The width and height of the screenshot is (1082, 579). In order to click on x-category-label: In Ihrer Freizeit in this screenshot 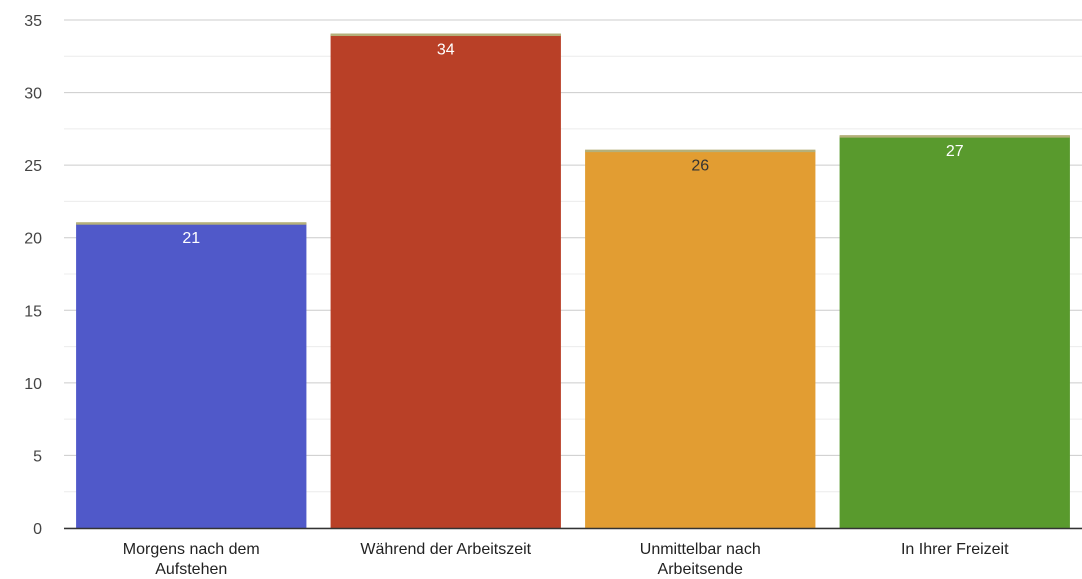, I will do `click(955, 549)`.